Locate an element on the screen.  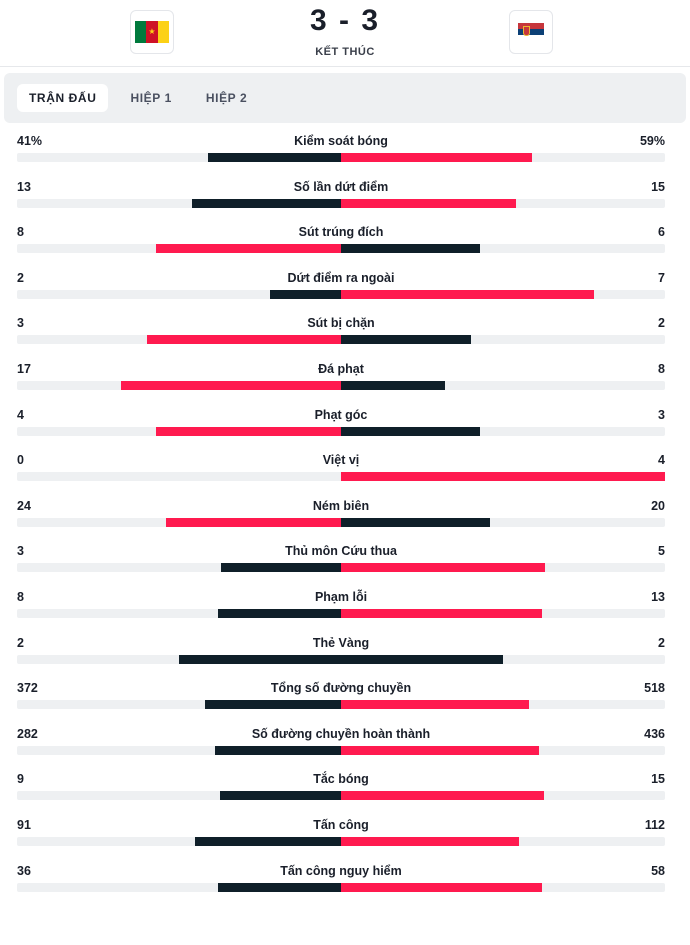
stat-name: Số đường chuyền hoàn thành is located at coordinates (341, 733).